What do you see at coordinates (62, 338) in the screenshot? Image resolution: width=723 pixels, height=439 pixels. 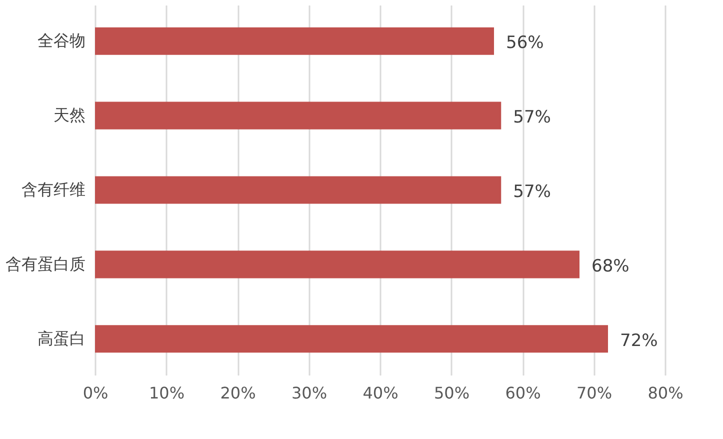 I see `y-tick-label: 高蛋白` at bounding box center [62, 338].